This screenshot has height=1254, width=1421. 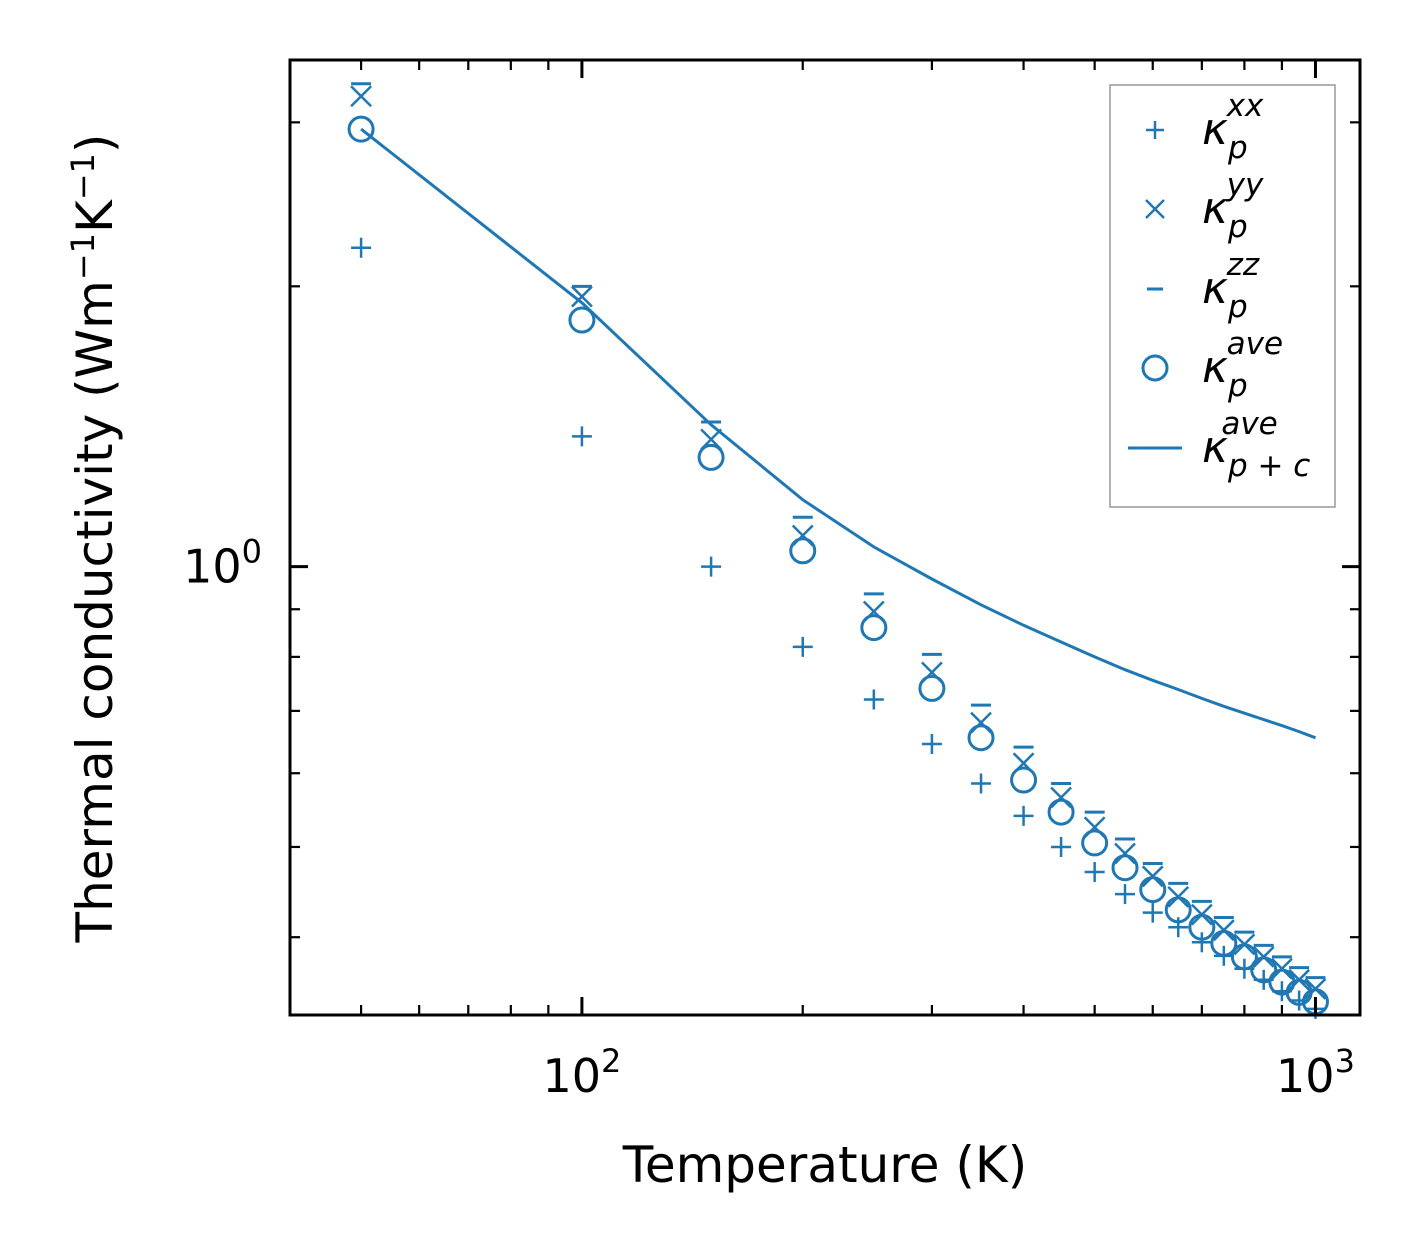 What do you see at coordinates (94, 539) in the screenshot?
I see `y-axis-label: Thermal conductivity (Wm−1K−1)` at bounding box center [94, 539].